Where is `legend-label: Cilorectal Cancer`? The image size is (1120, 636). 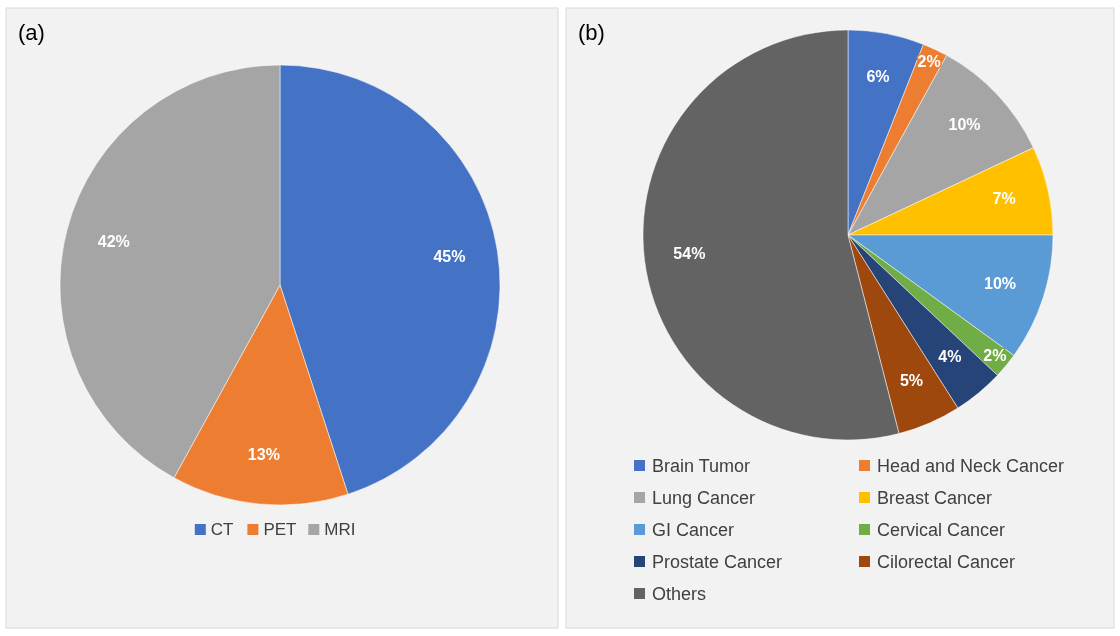 legend-label: Cilorectal Cancer is located at coordinates (946, 562).